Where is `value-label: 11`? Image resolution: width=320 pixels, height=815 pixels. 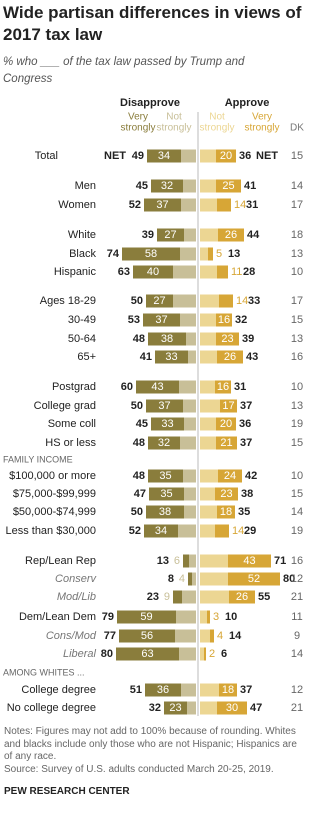
value-label: 11 is located at coordinates (236, 272).